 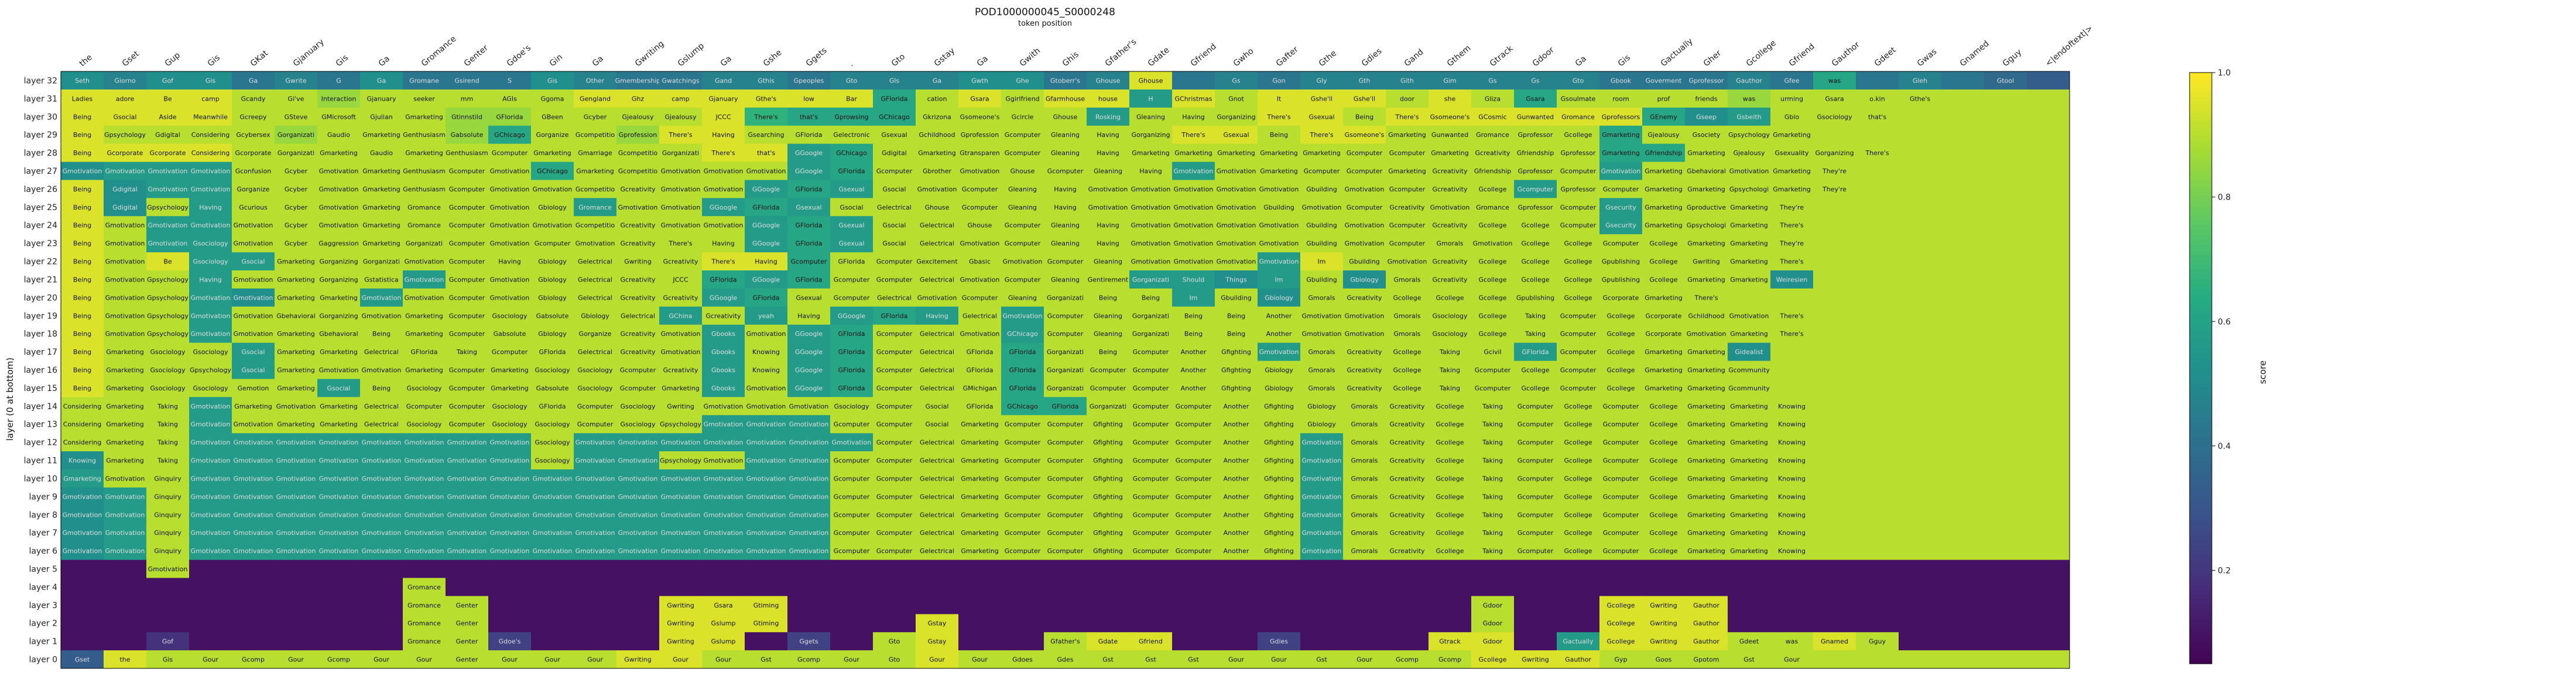 I want to click on y-tick-label: layer 31, so click(x=40, y=99).